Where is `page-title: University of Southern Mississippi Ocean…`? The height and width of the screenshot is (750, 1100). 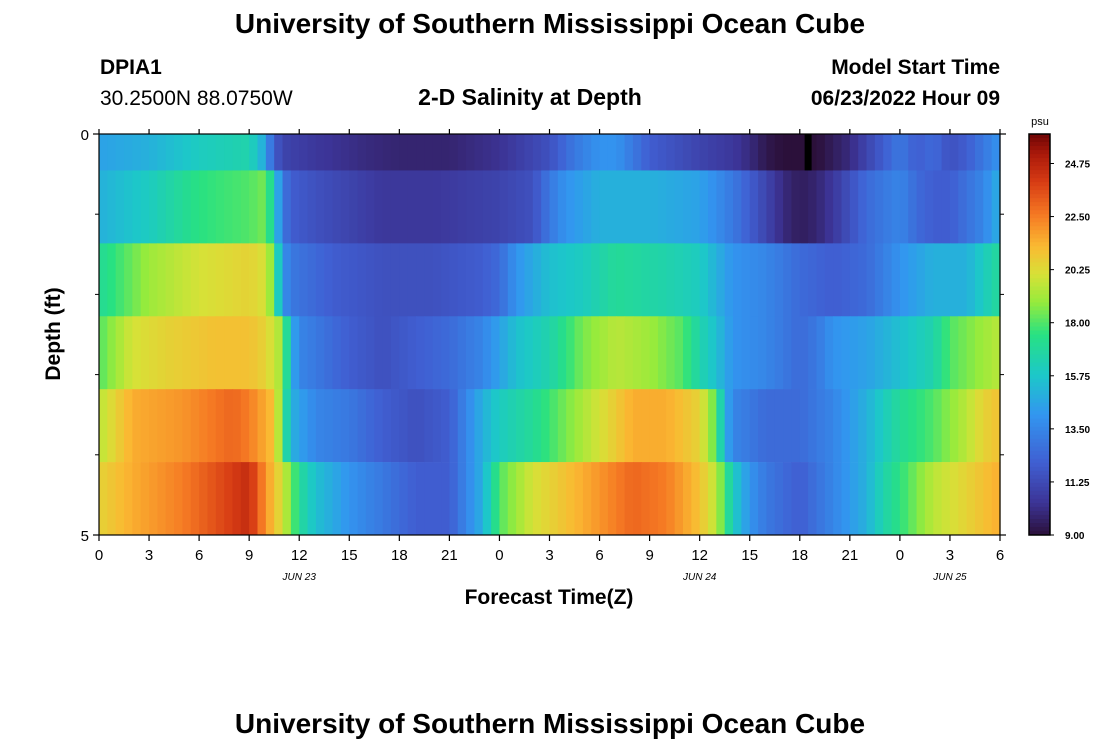
page-title: University of Southern Mississippi Ocean… is located at coordinates (550, 23).